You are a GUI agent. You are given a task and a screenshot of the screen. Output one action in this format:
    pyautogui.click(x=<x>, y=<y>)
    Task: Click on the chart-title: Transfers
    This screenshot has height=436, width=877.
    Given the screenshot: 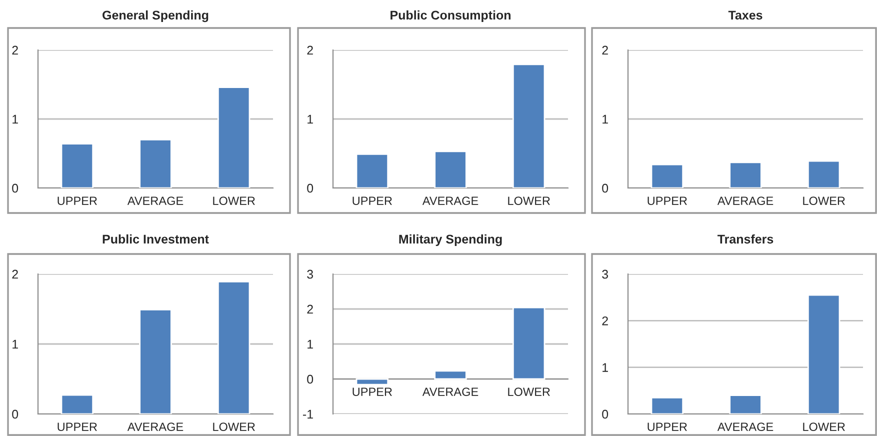 What is the action you would take?
    pyautogui.click(x=746, y=239)
    